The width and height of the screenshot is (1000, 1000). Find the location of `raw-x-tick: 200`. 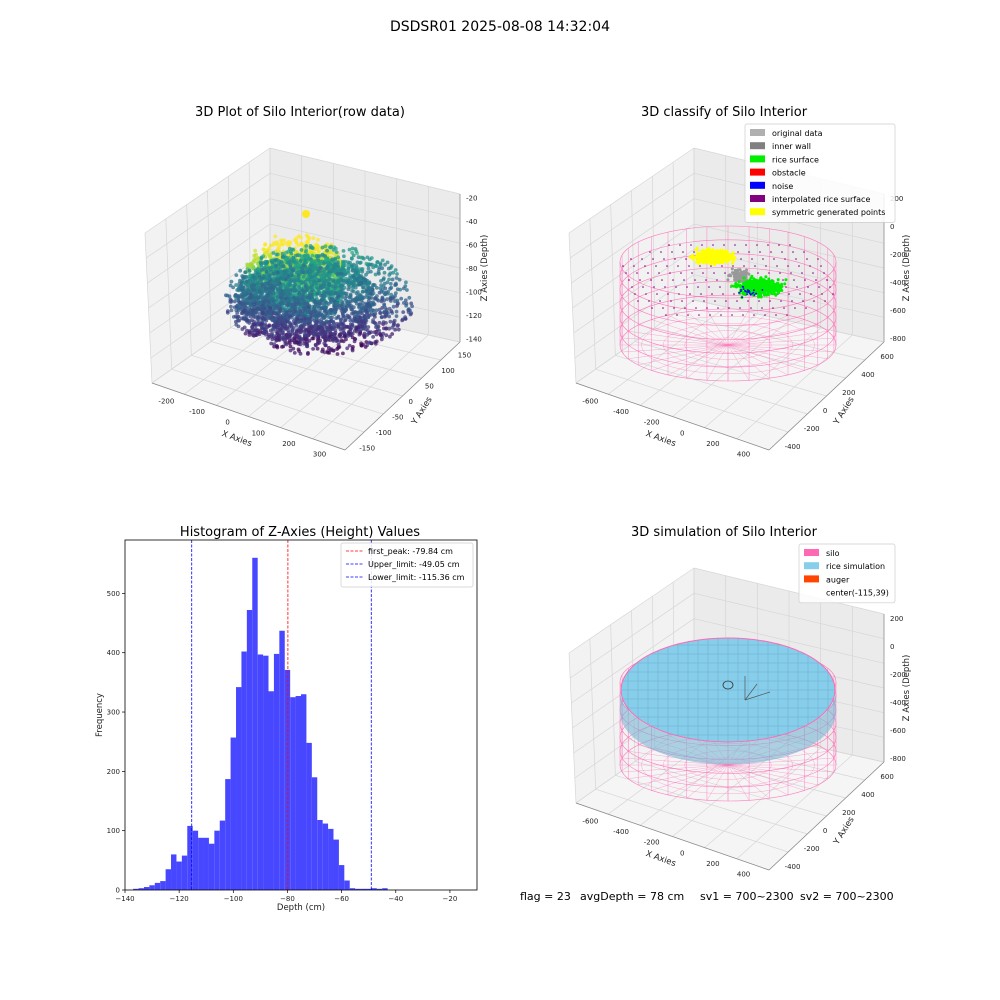

raw-x-tick: 200 is located at coordinates (288, 444).